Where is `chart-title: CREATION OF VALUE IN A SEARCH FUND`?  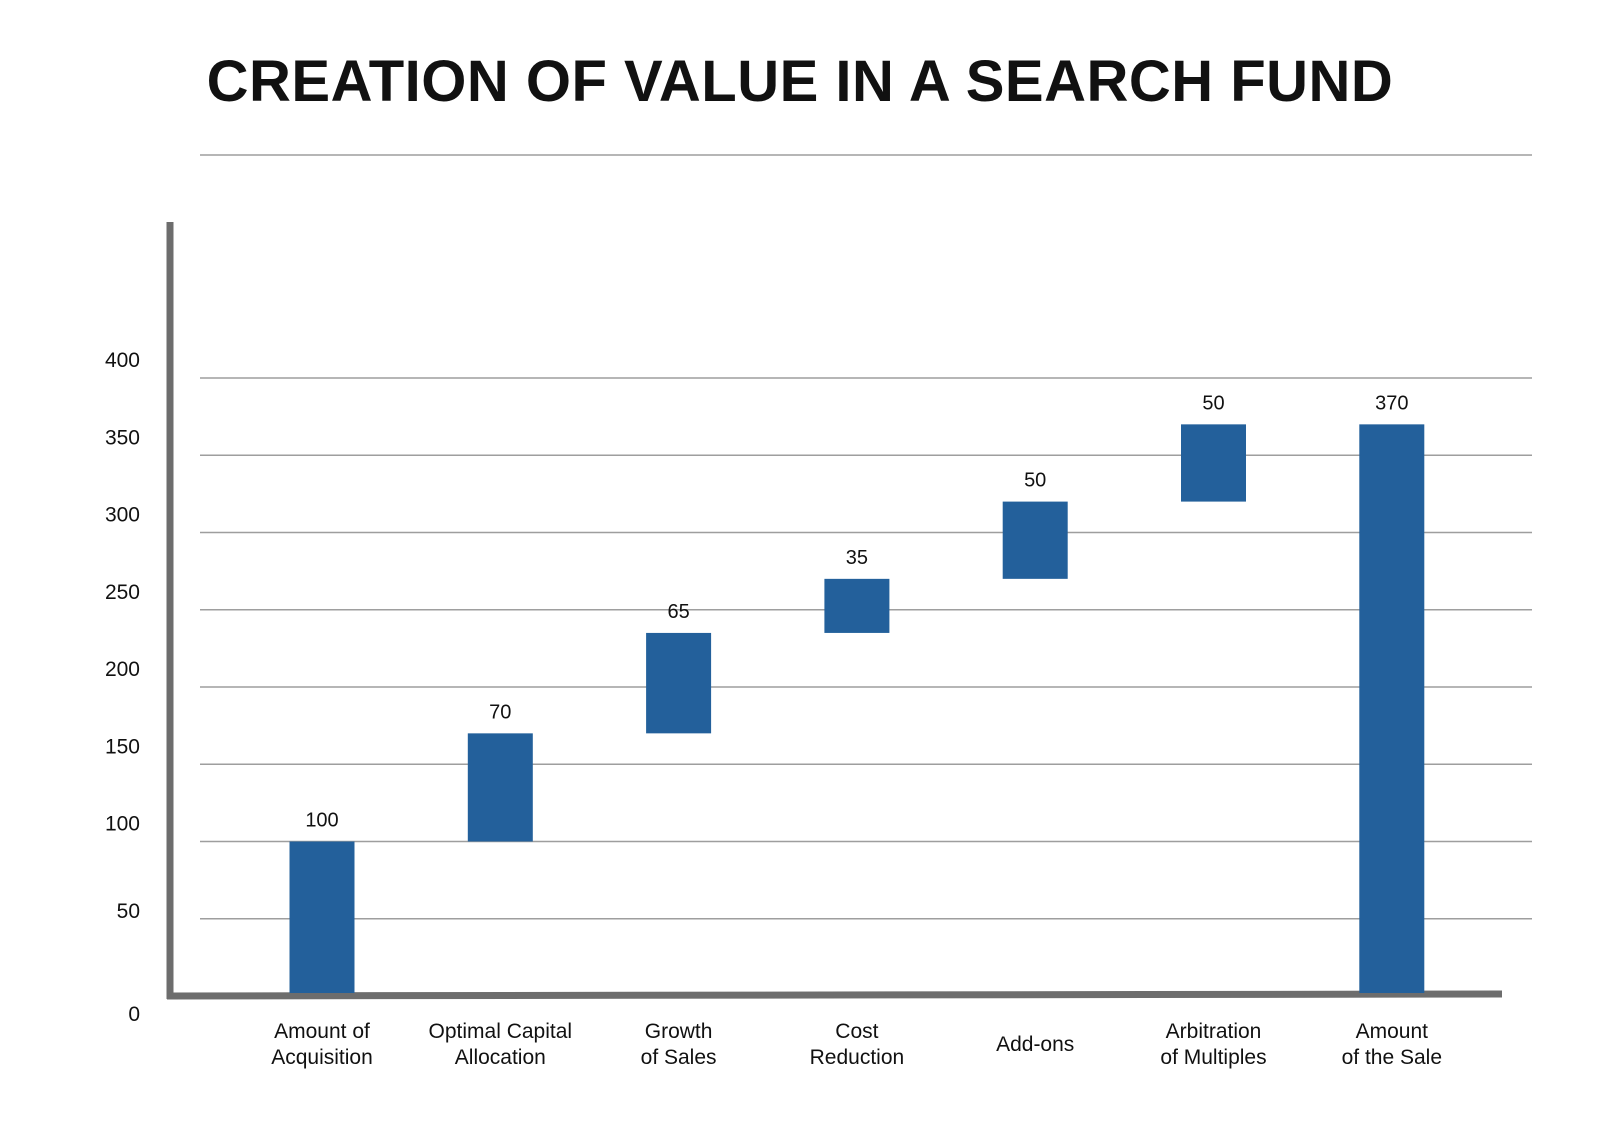
chart-title: CREATION OF VALUE IN A SEARCH FUND is located at coordinates (800, 81).